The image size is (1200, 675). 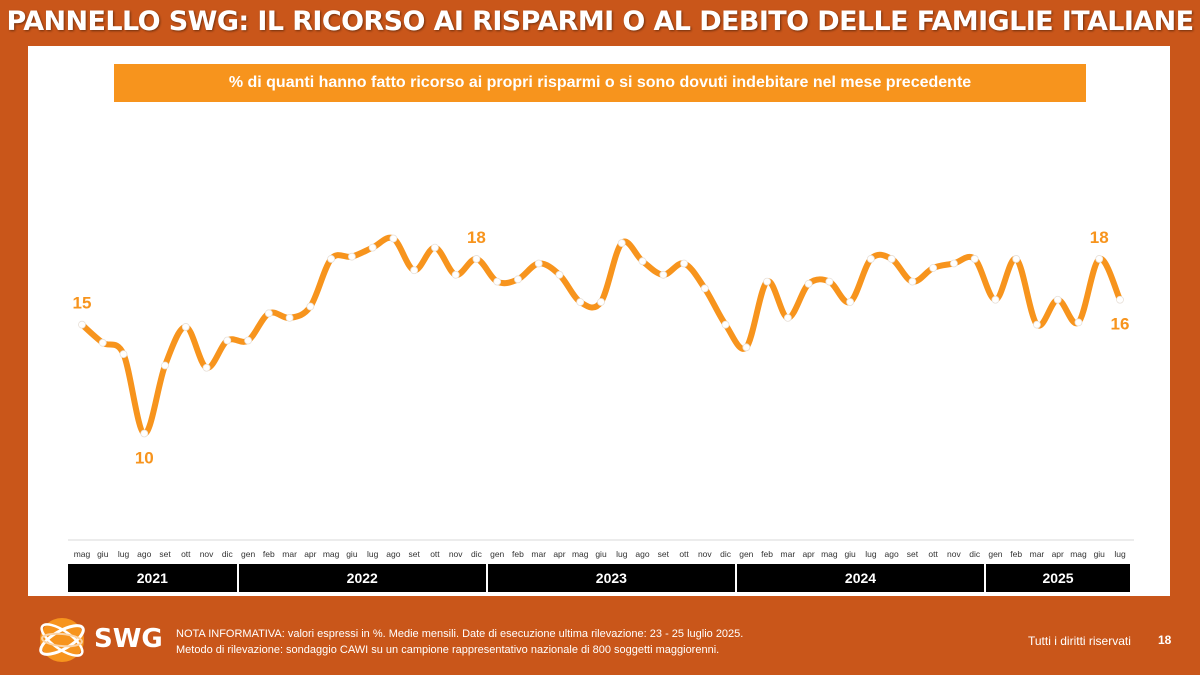 I want to click on logo-text: SWG, so click(x=128, y=639).